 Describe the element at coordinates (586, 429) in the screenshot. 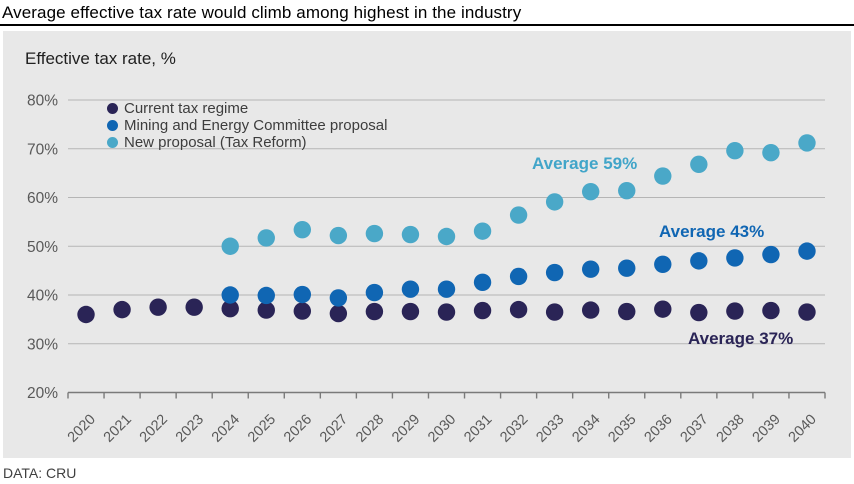

I see `x-tick-label: 2034` at that location.